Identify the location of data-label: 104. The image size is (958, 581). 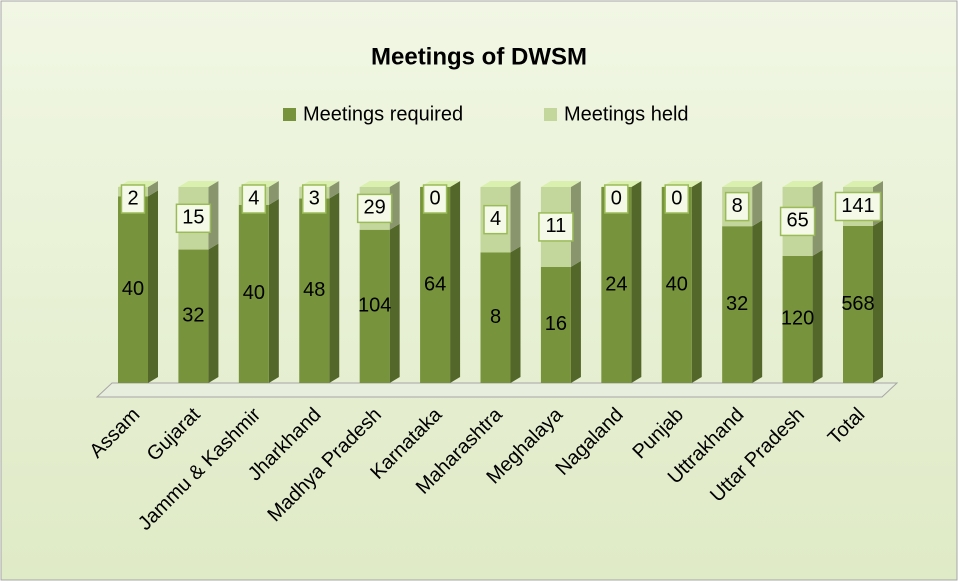
(374, 306).